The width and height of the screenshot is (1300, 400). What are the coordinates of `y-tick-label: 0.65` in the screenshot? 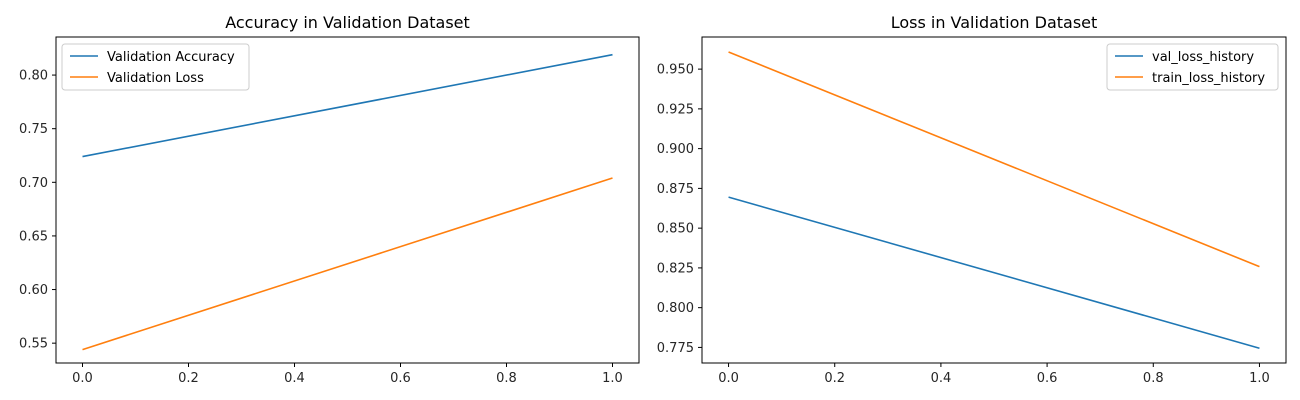 It's located at (33, 236).